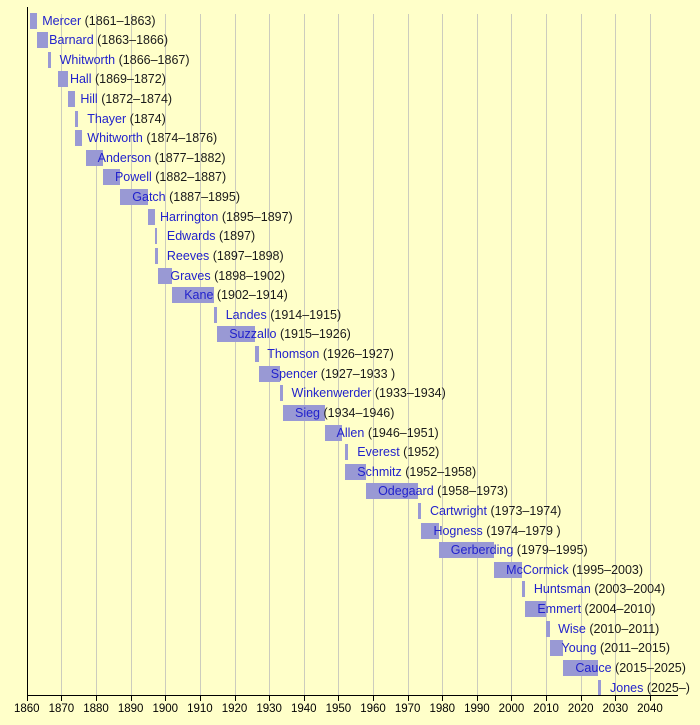 Image resolution: width=700 pixels, height=725 pixels. Describe the element at coordinates (303, 709) in the screenshot. I see `x-axis-tick-label-1940: 1940` at that location.